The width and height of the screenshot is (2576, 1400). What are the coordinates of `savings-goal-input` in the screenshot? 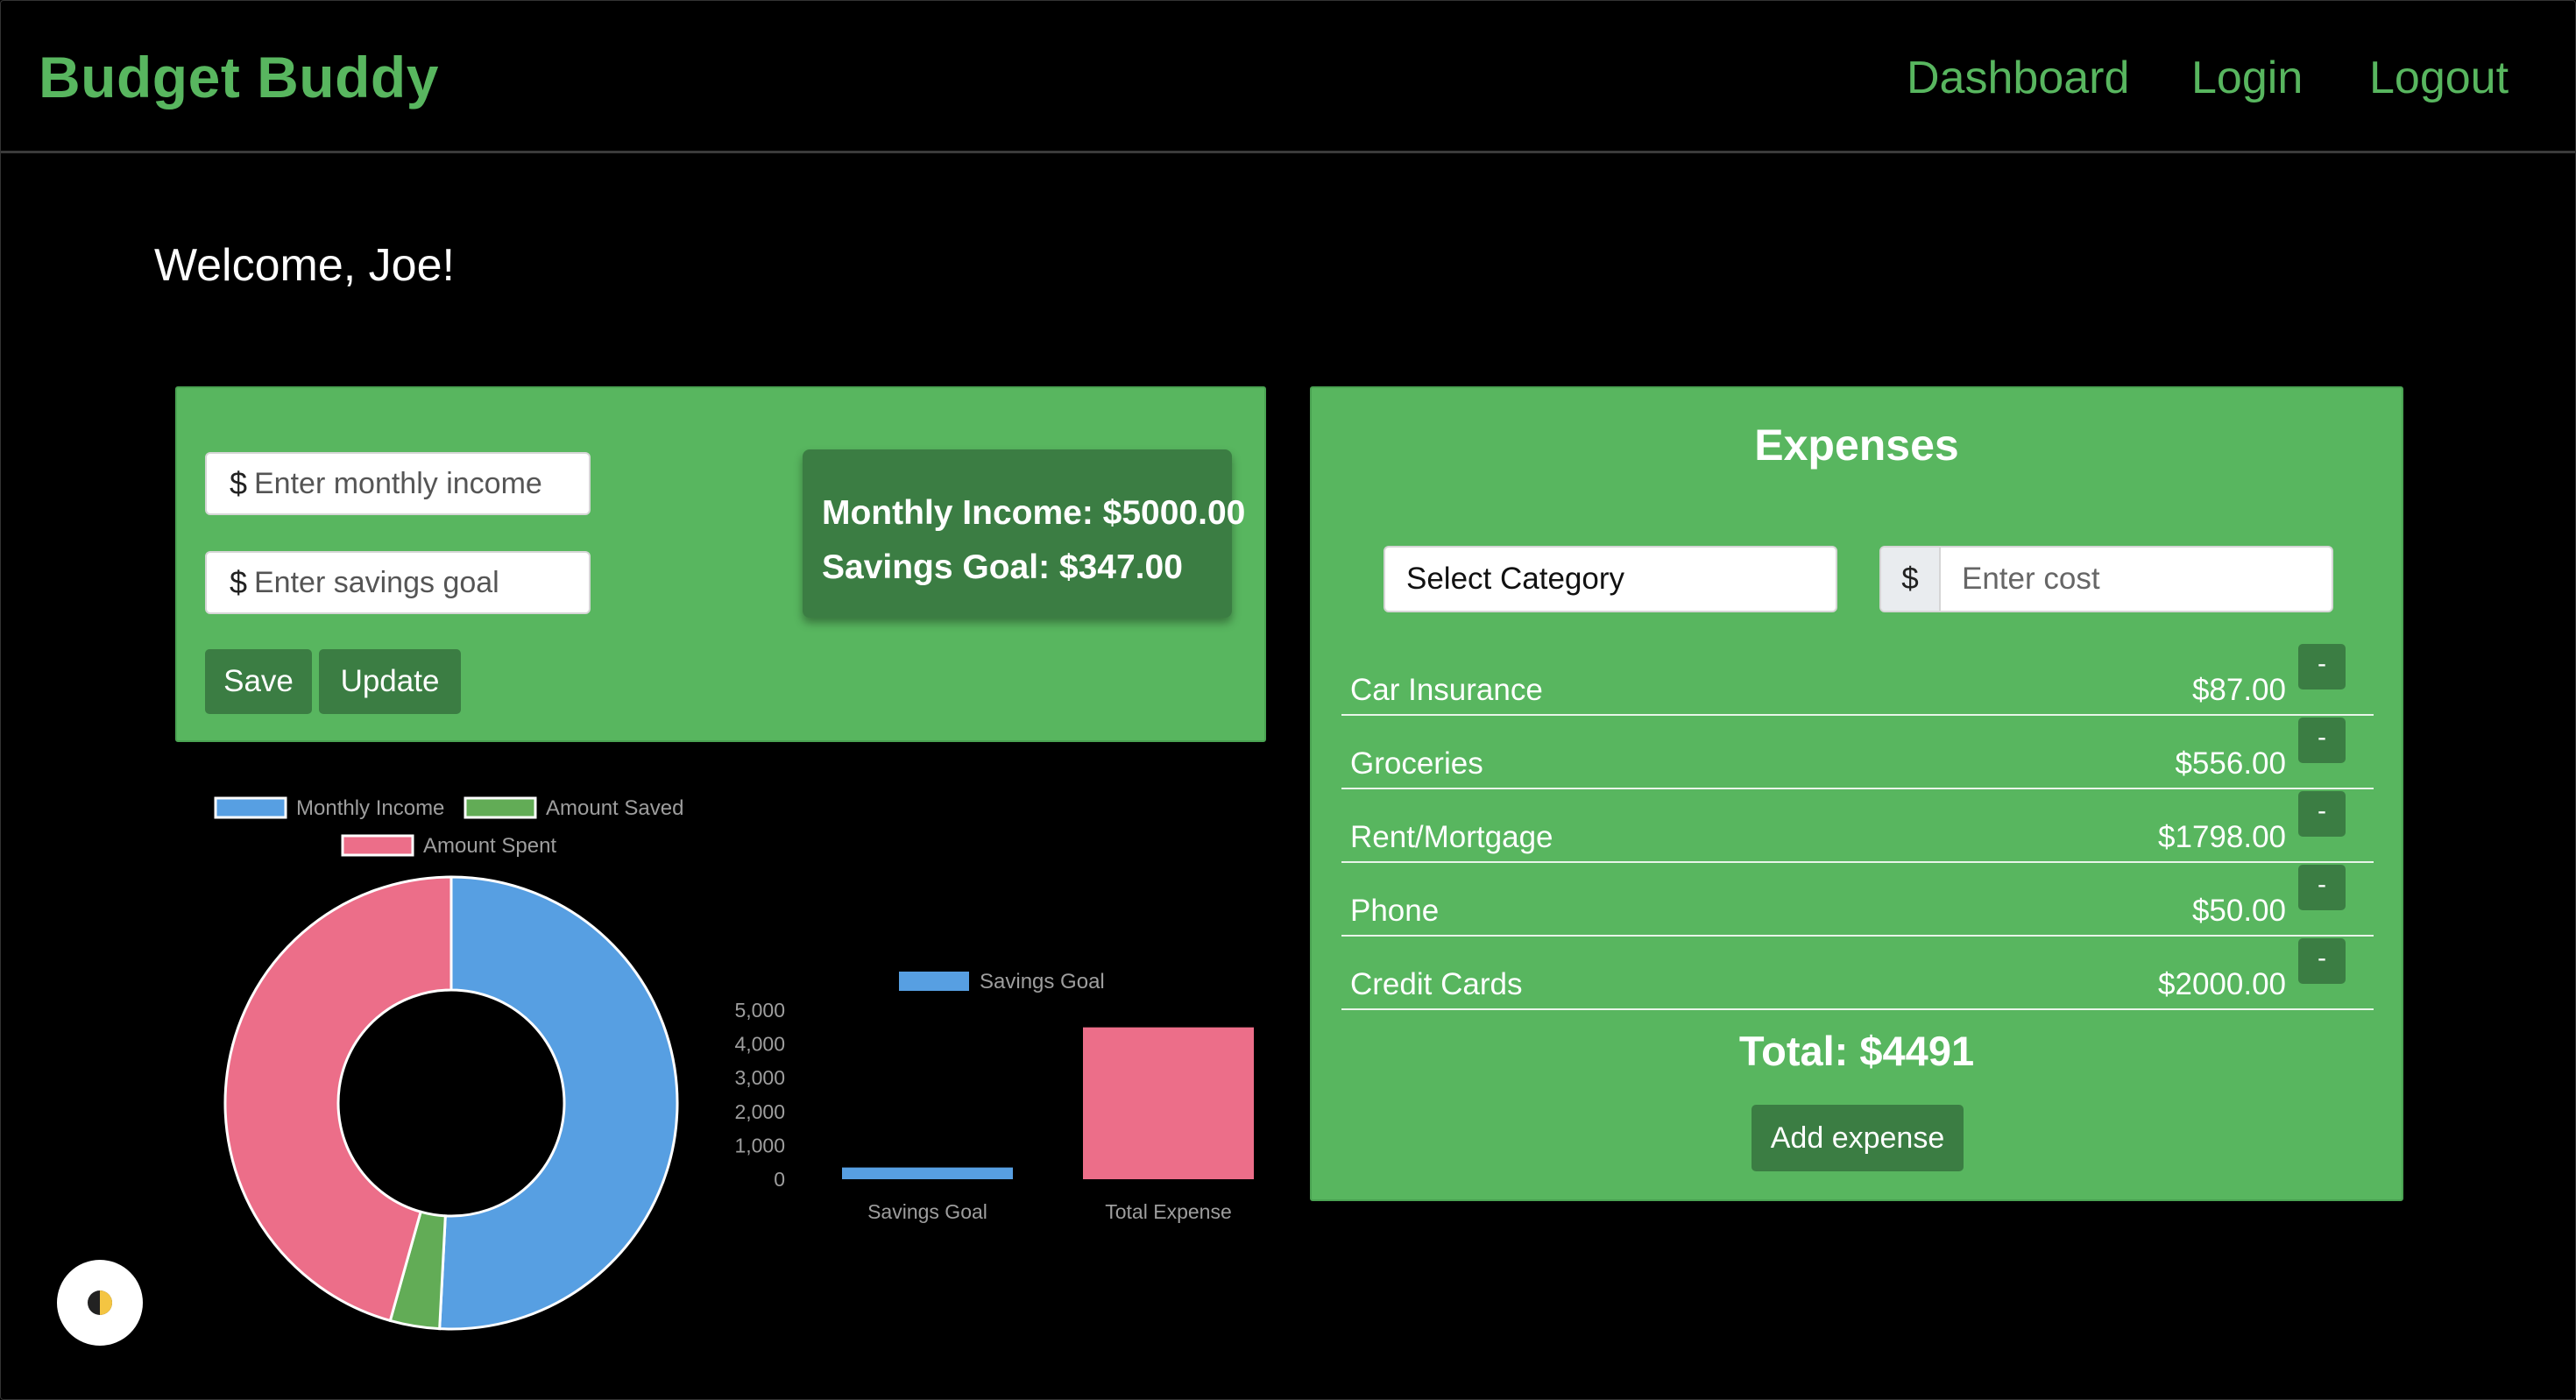 It's located at (412, 582).